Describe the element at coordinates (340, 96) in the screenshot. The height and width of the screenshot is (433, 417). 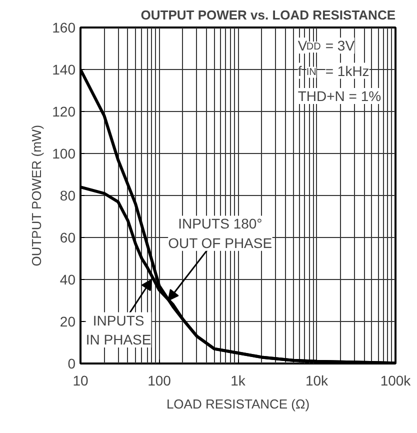
I see `annotation: THD+N = 1%` at that location.